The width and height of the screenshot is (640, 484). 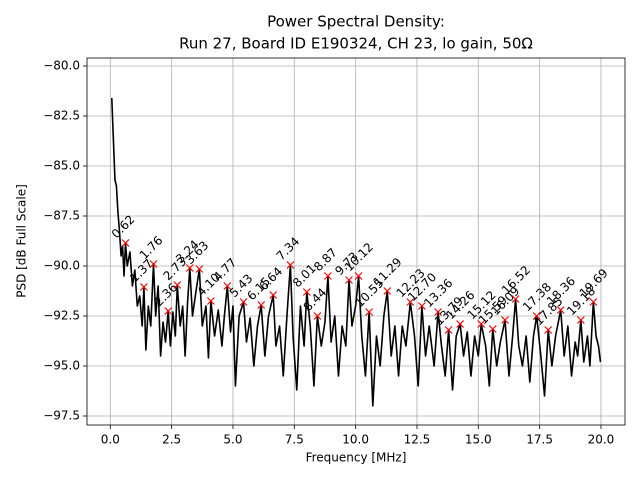 What do you see at coordinates (417, 440) in the screenshot?
I see `x-tick-label: 12.5` at bounding box center [417, 440].